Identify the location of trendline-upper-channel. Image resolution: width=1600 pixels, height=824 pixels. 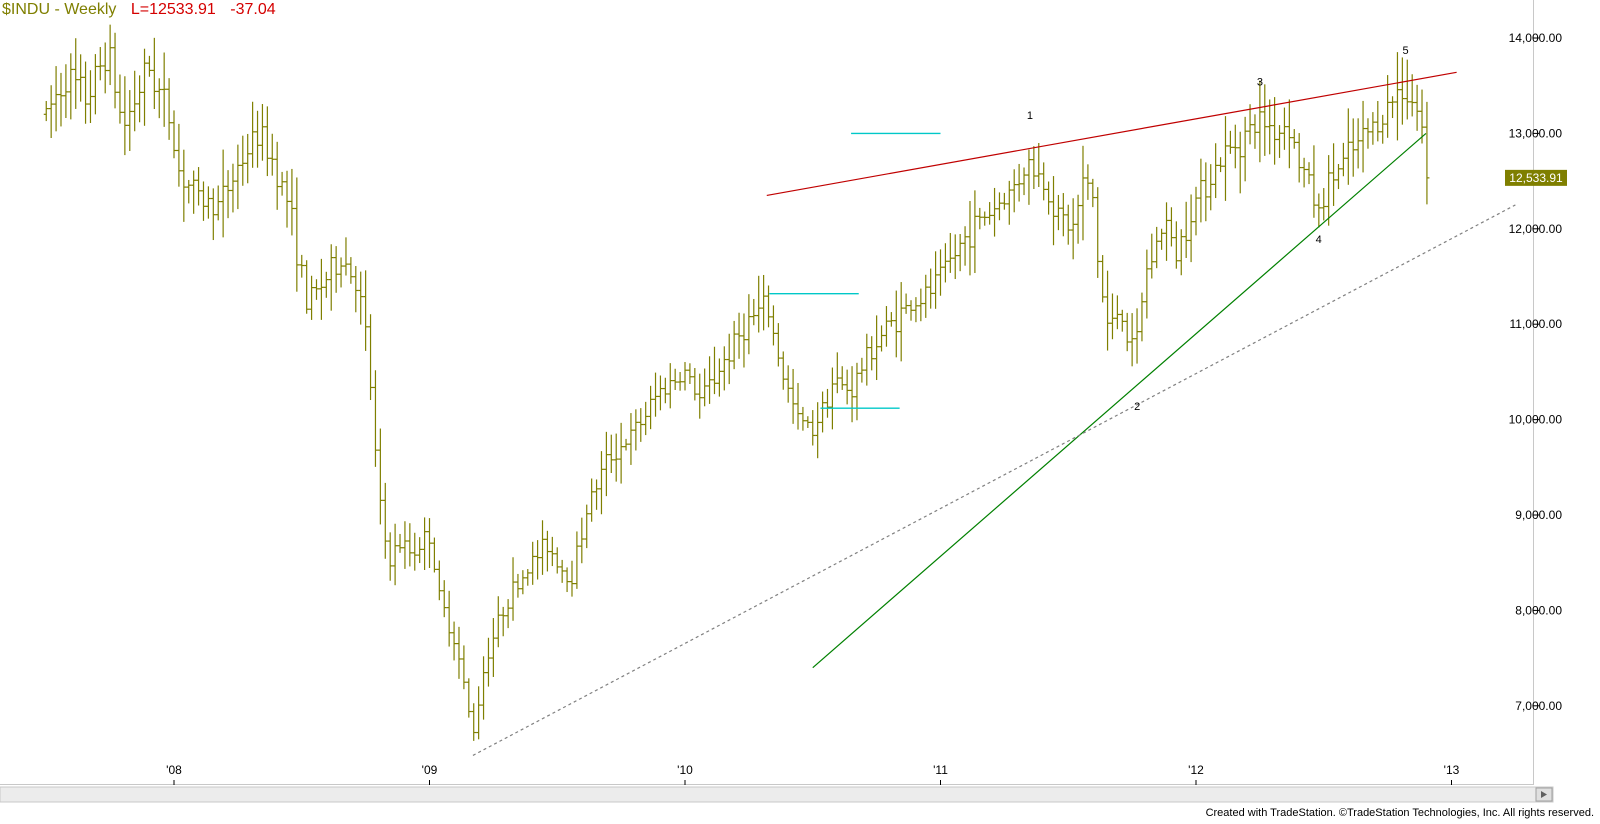
(1111, 134).